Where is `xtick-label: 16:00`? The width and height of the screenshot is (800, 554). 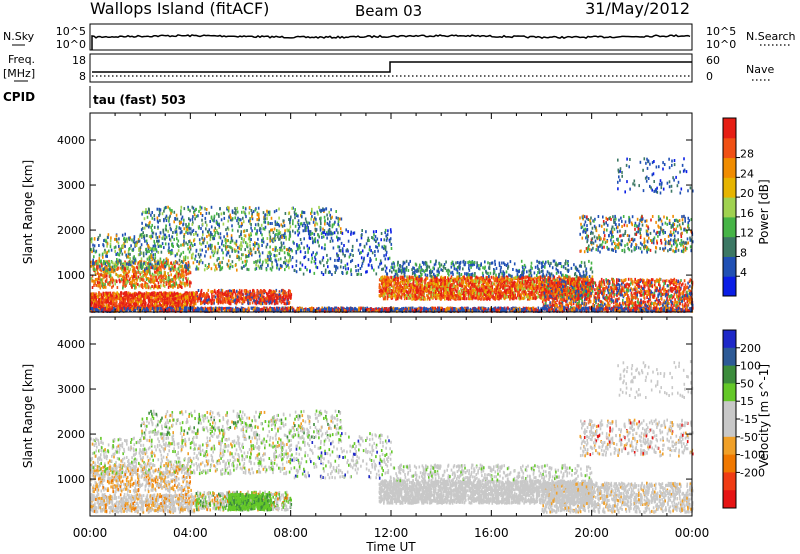 xtick-label: 16:00 is located at coordinates (491, 533).